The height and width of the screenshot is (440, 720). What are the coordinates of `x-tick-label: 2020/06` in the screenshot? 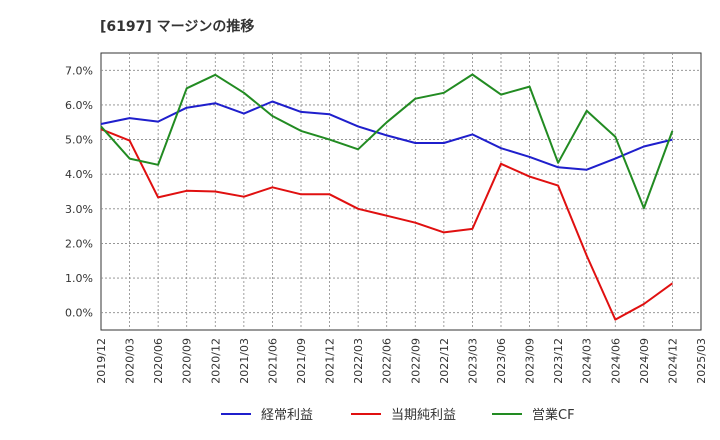 It's located at (158, 361).